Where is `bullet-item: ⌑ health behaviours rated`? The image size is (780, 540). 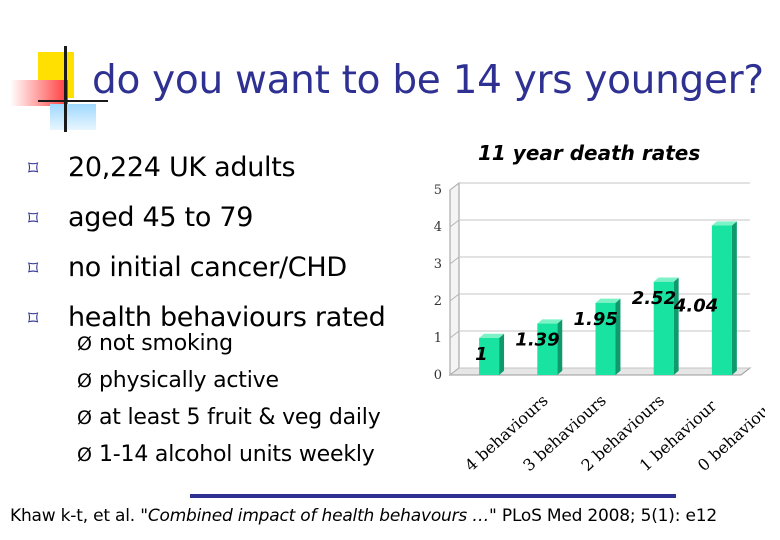 bullet-item: ⌑ health behaviours rated is located at coordinates (207, 320).